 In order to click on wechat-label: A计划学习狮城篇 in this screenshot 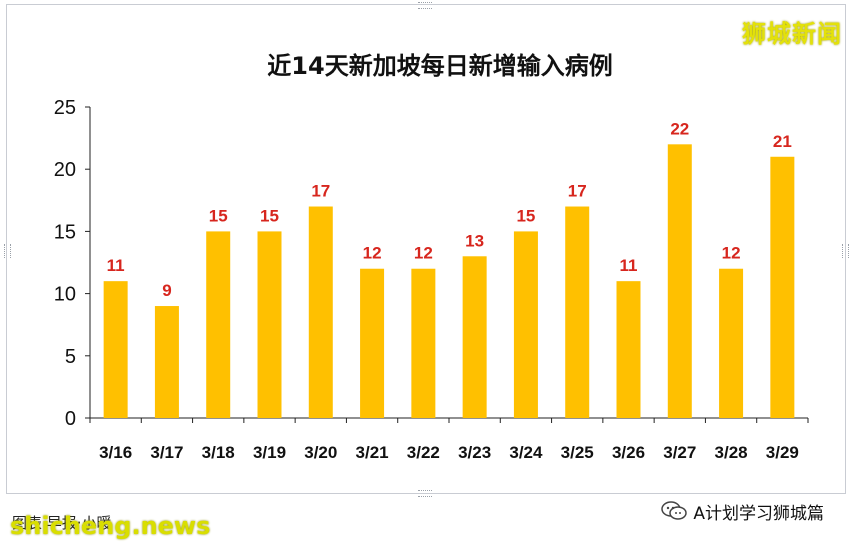, I will do `click(758, 513)`.